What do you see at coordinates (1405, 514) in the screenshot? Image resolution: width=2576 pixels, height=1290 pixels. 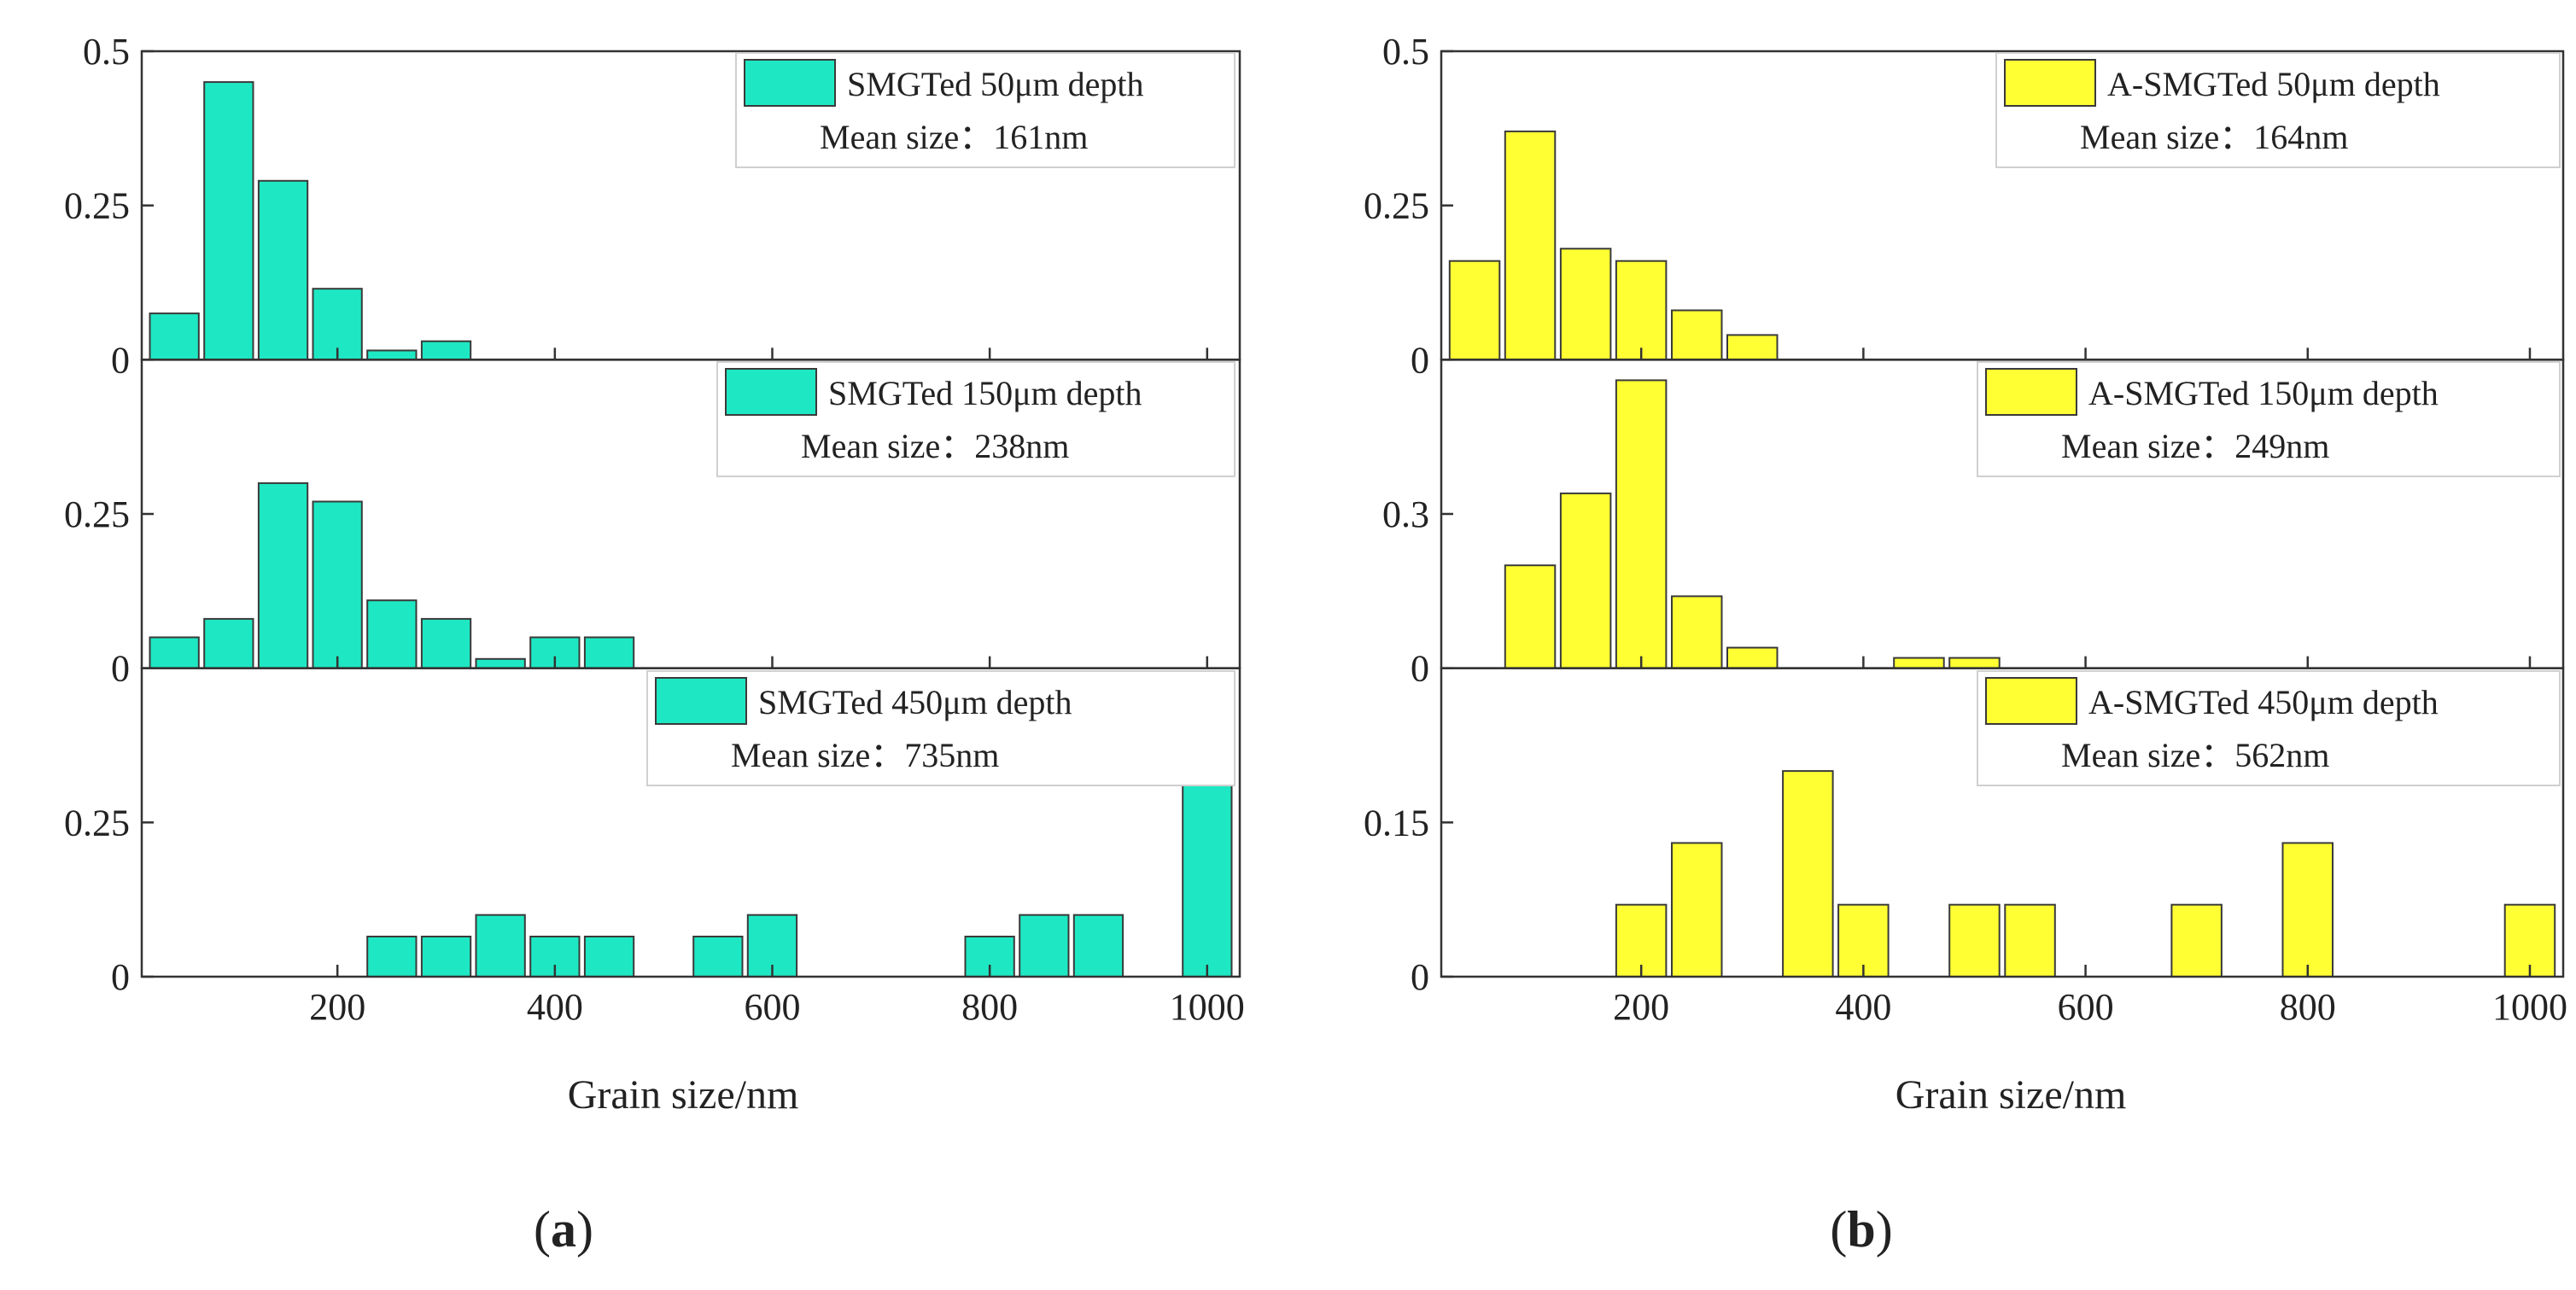 I see `y-tick-label: 0.3` at bounding box center [1405, 514].